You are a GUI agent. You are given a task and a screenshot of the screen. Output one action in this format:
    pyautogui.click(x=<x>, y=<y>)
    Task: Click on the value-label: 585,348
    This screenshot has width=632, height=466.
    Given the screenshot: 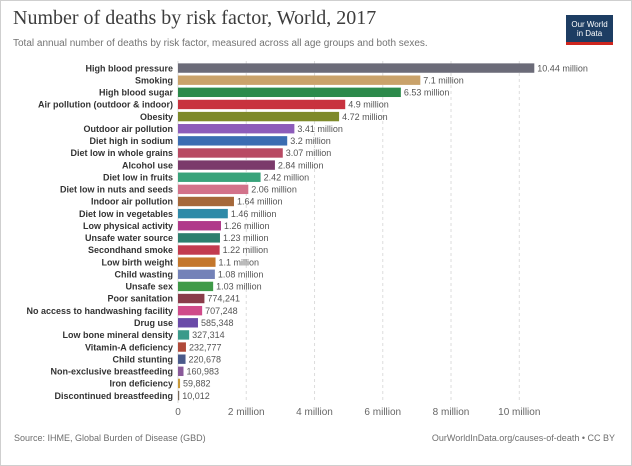 What is the action you would take?
    pyautogui.click(x=217, y=323)
    